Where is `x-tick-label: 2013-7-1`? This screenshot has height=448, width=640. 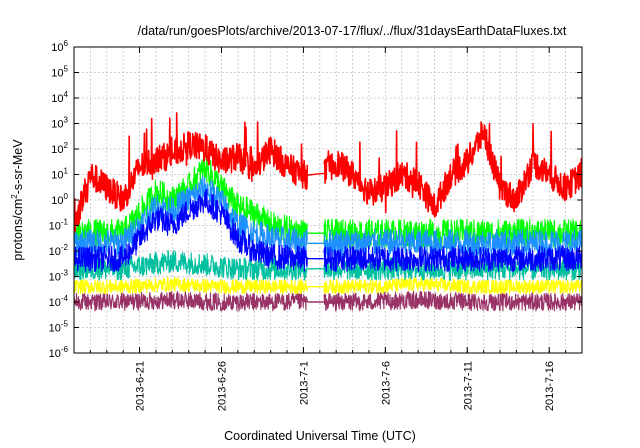 x-tick-label: 2013-7-1 is located at coordinates (304, 383).